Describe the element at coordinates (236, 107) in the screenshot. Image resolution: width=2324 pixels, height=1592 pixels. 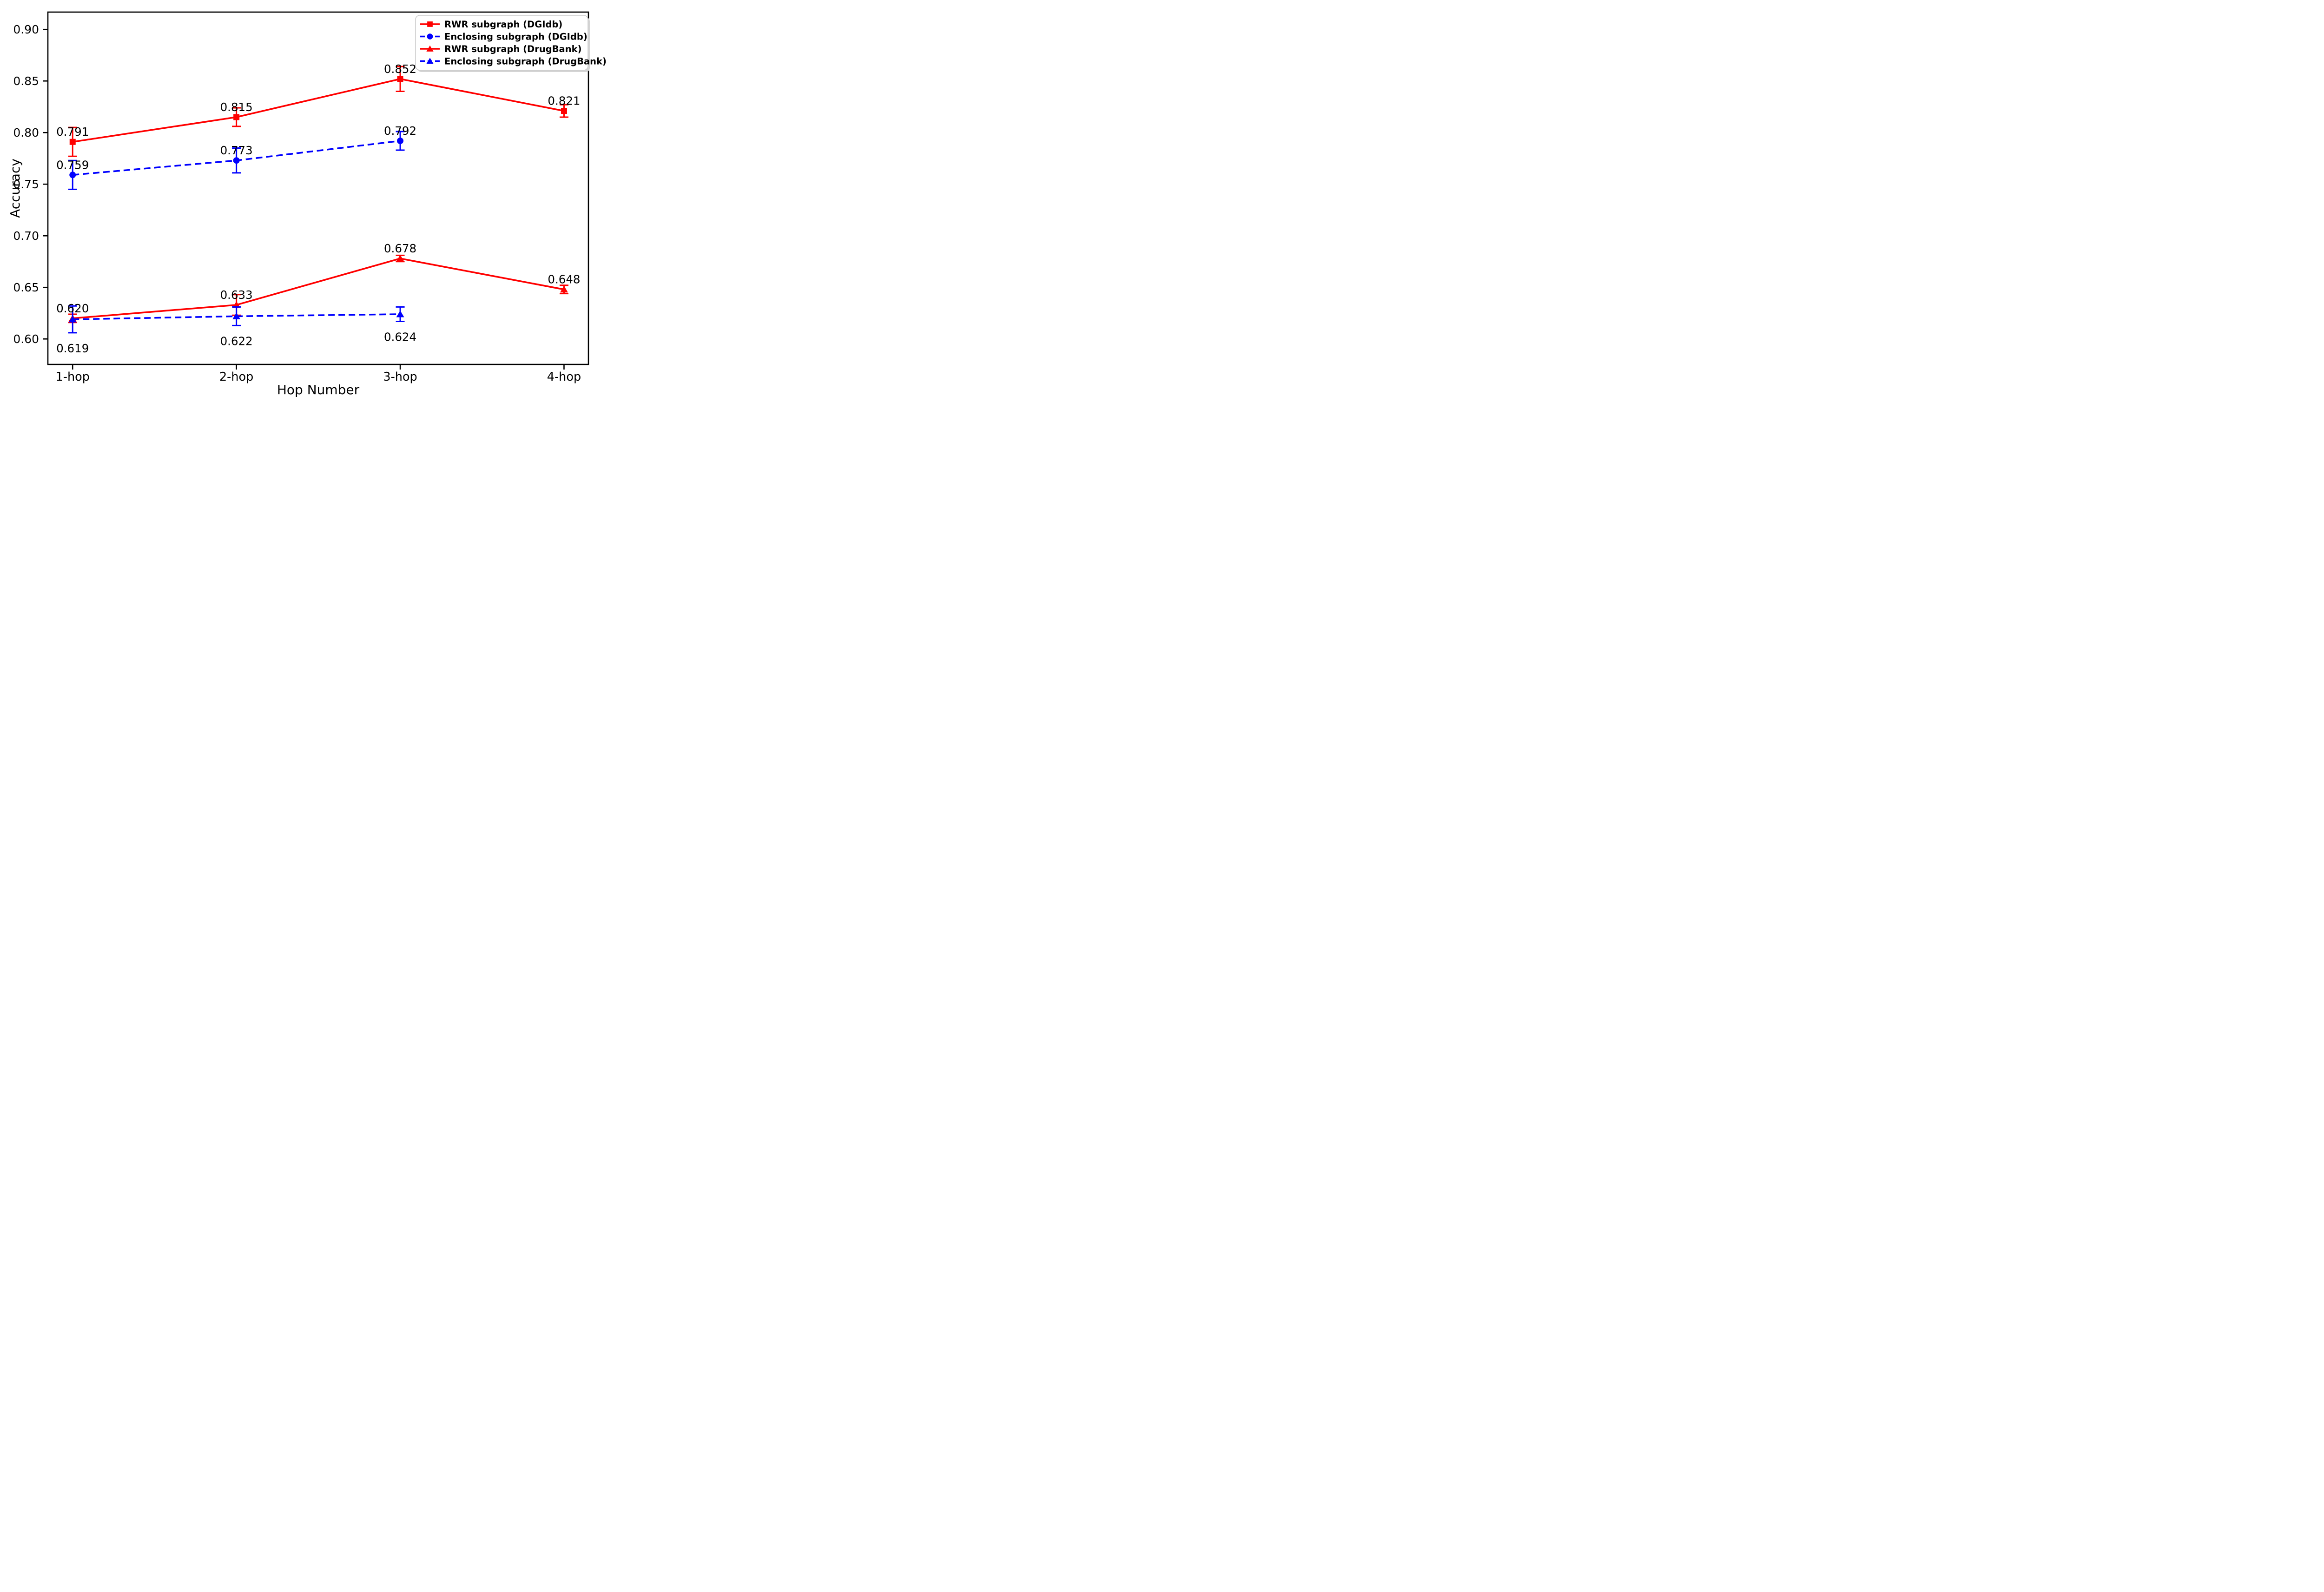
I see `value-label: 0.815` at that location.